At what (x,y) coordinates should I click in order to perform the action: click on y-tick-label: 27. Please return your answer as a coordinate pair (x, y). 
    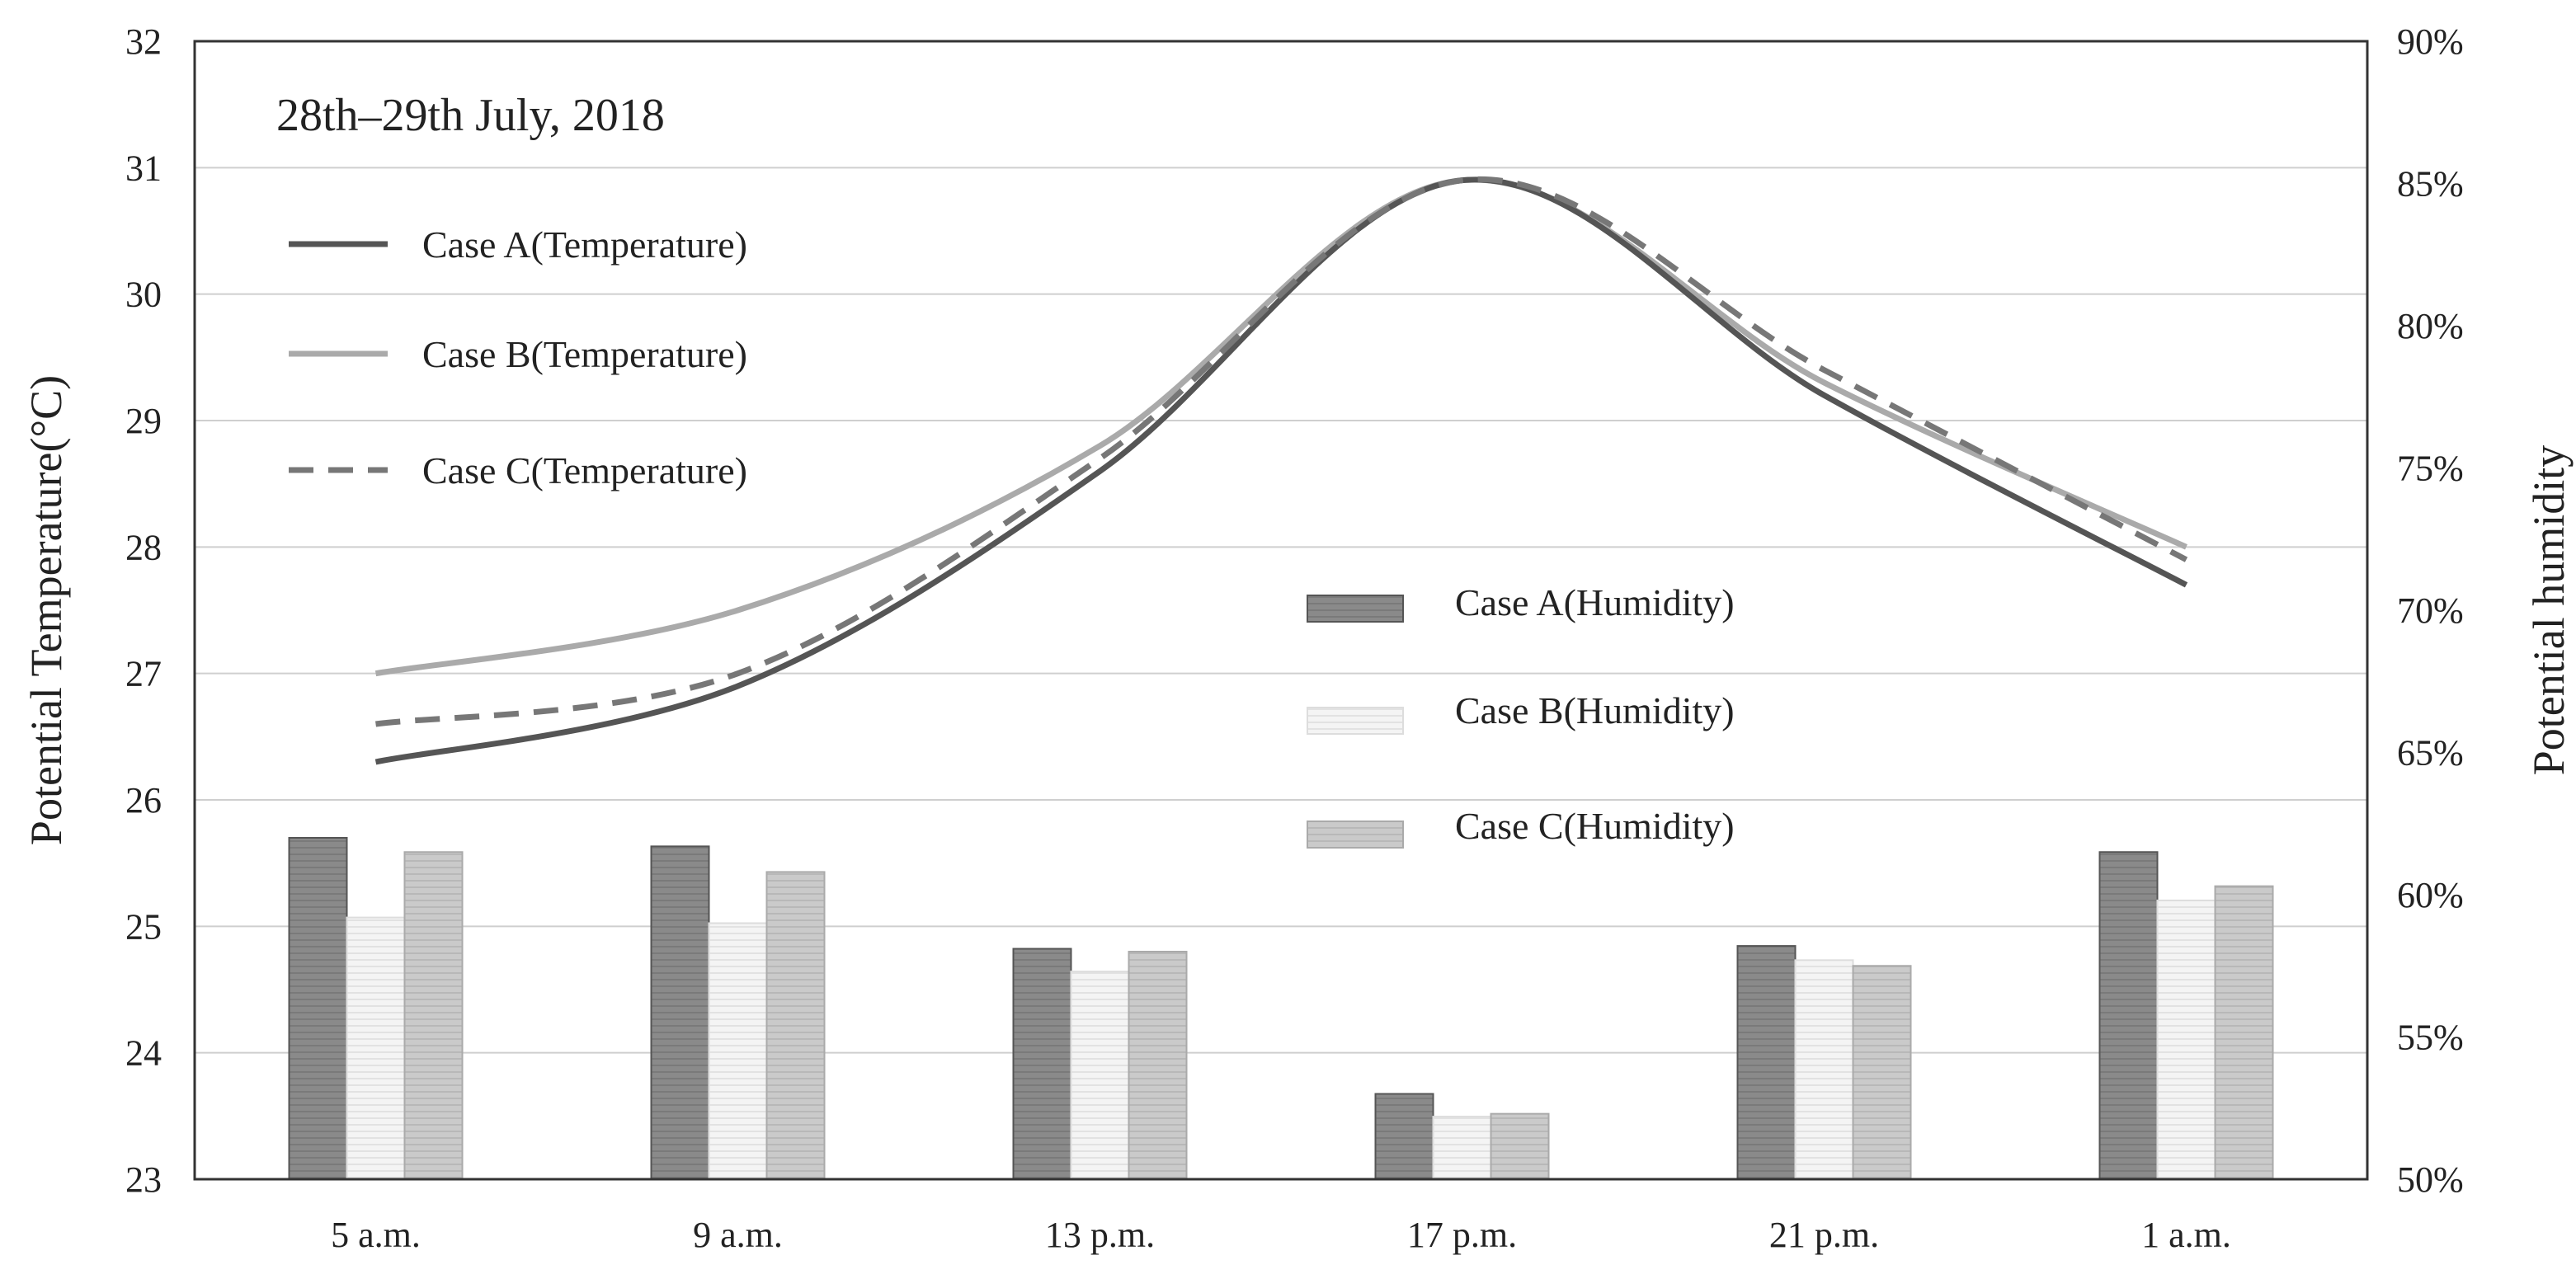
    Looking at the image, I should click on (143, 674).